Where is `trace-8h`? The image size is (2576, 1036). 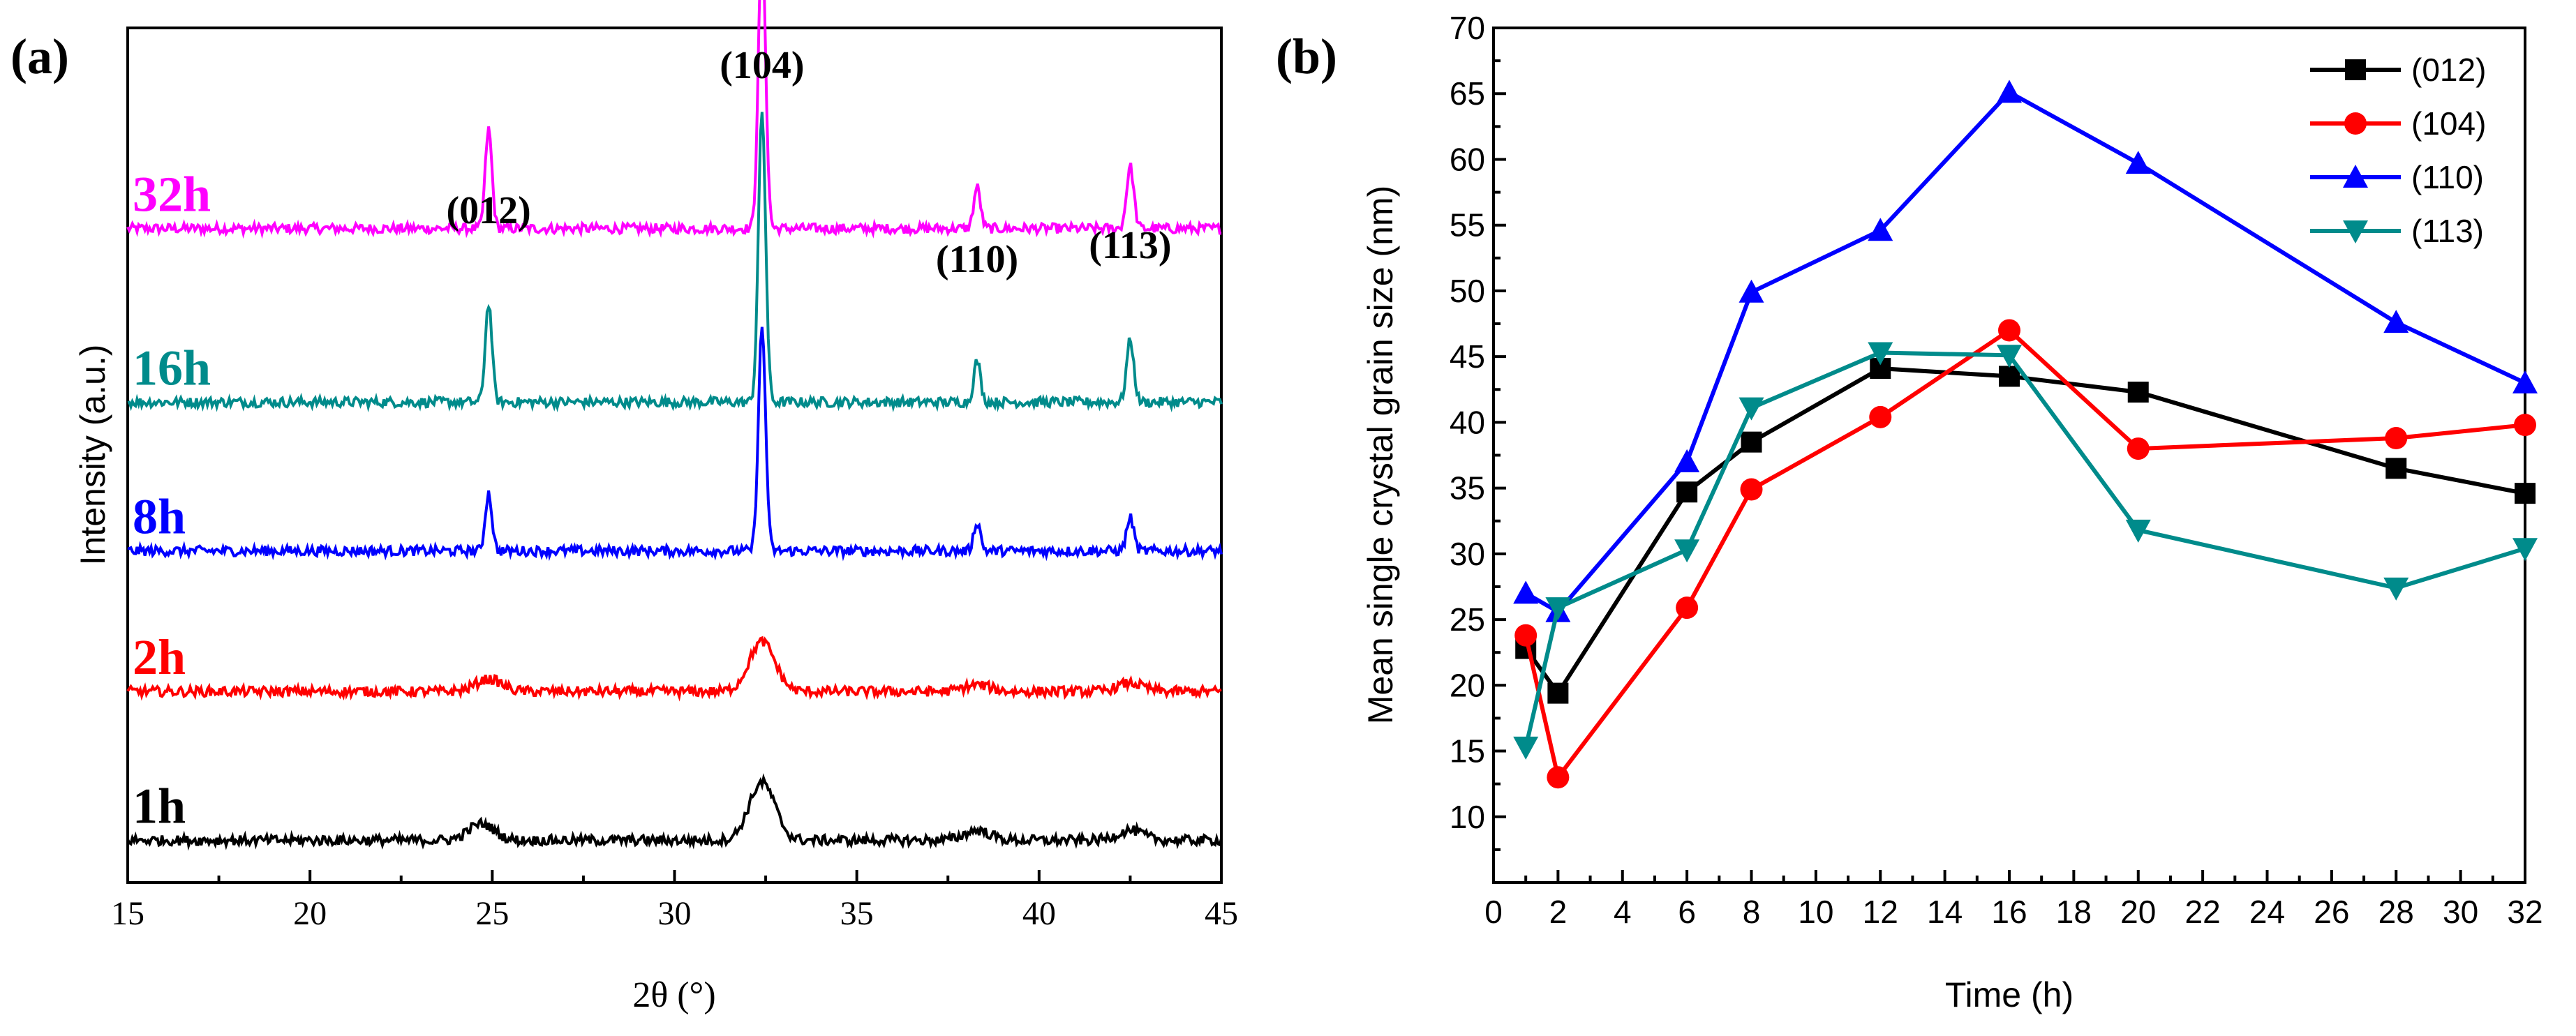 trace-8h is located at coordinates (675, 444).